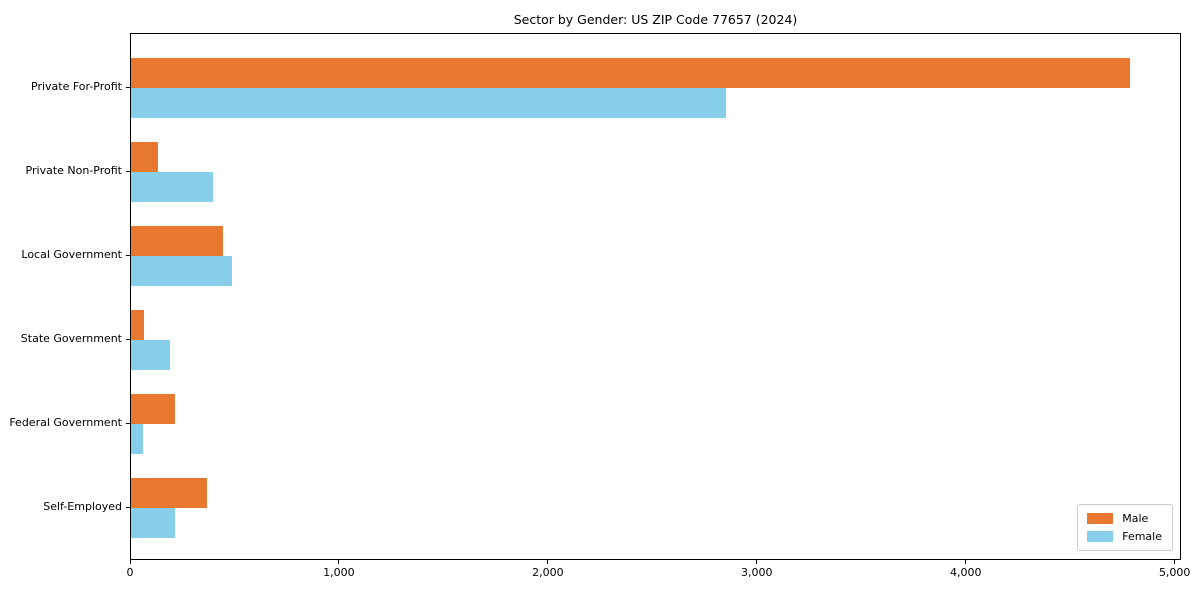  Describe the element at coordinates (1125, 527) in the screenshot. I see `legend: Male Female` at that location.